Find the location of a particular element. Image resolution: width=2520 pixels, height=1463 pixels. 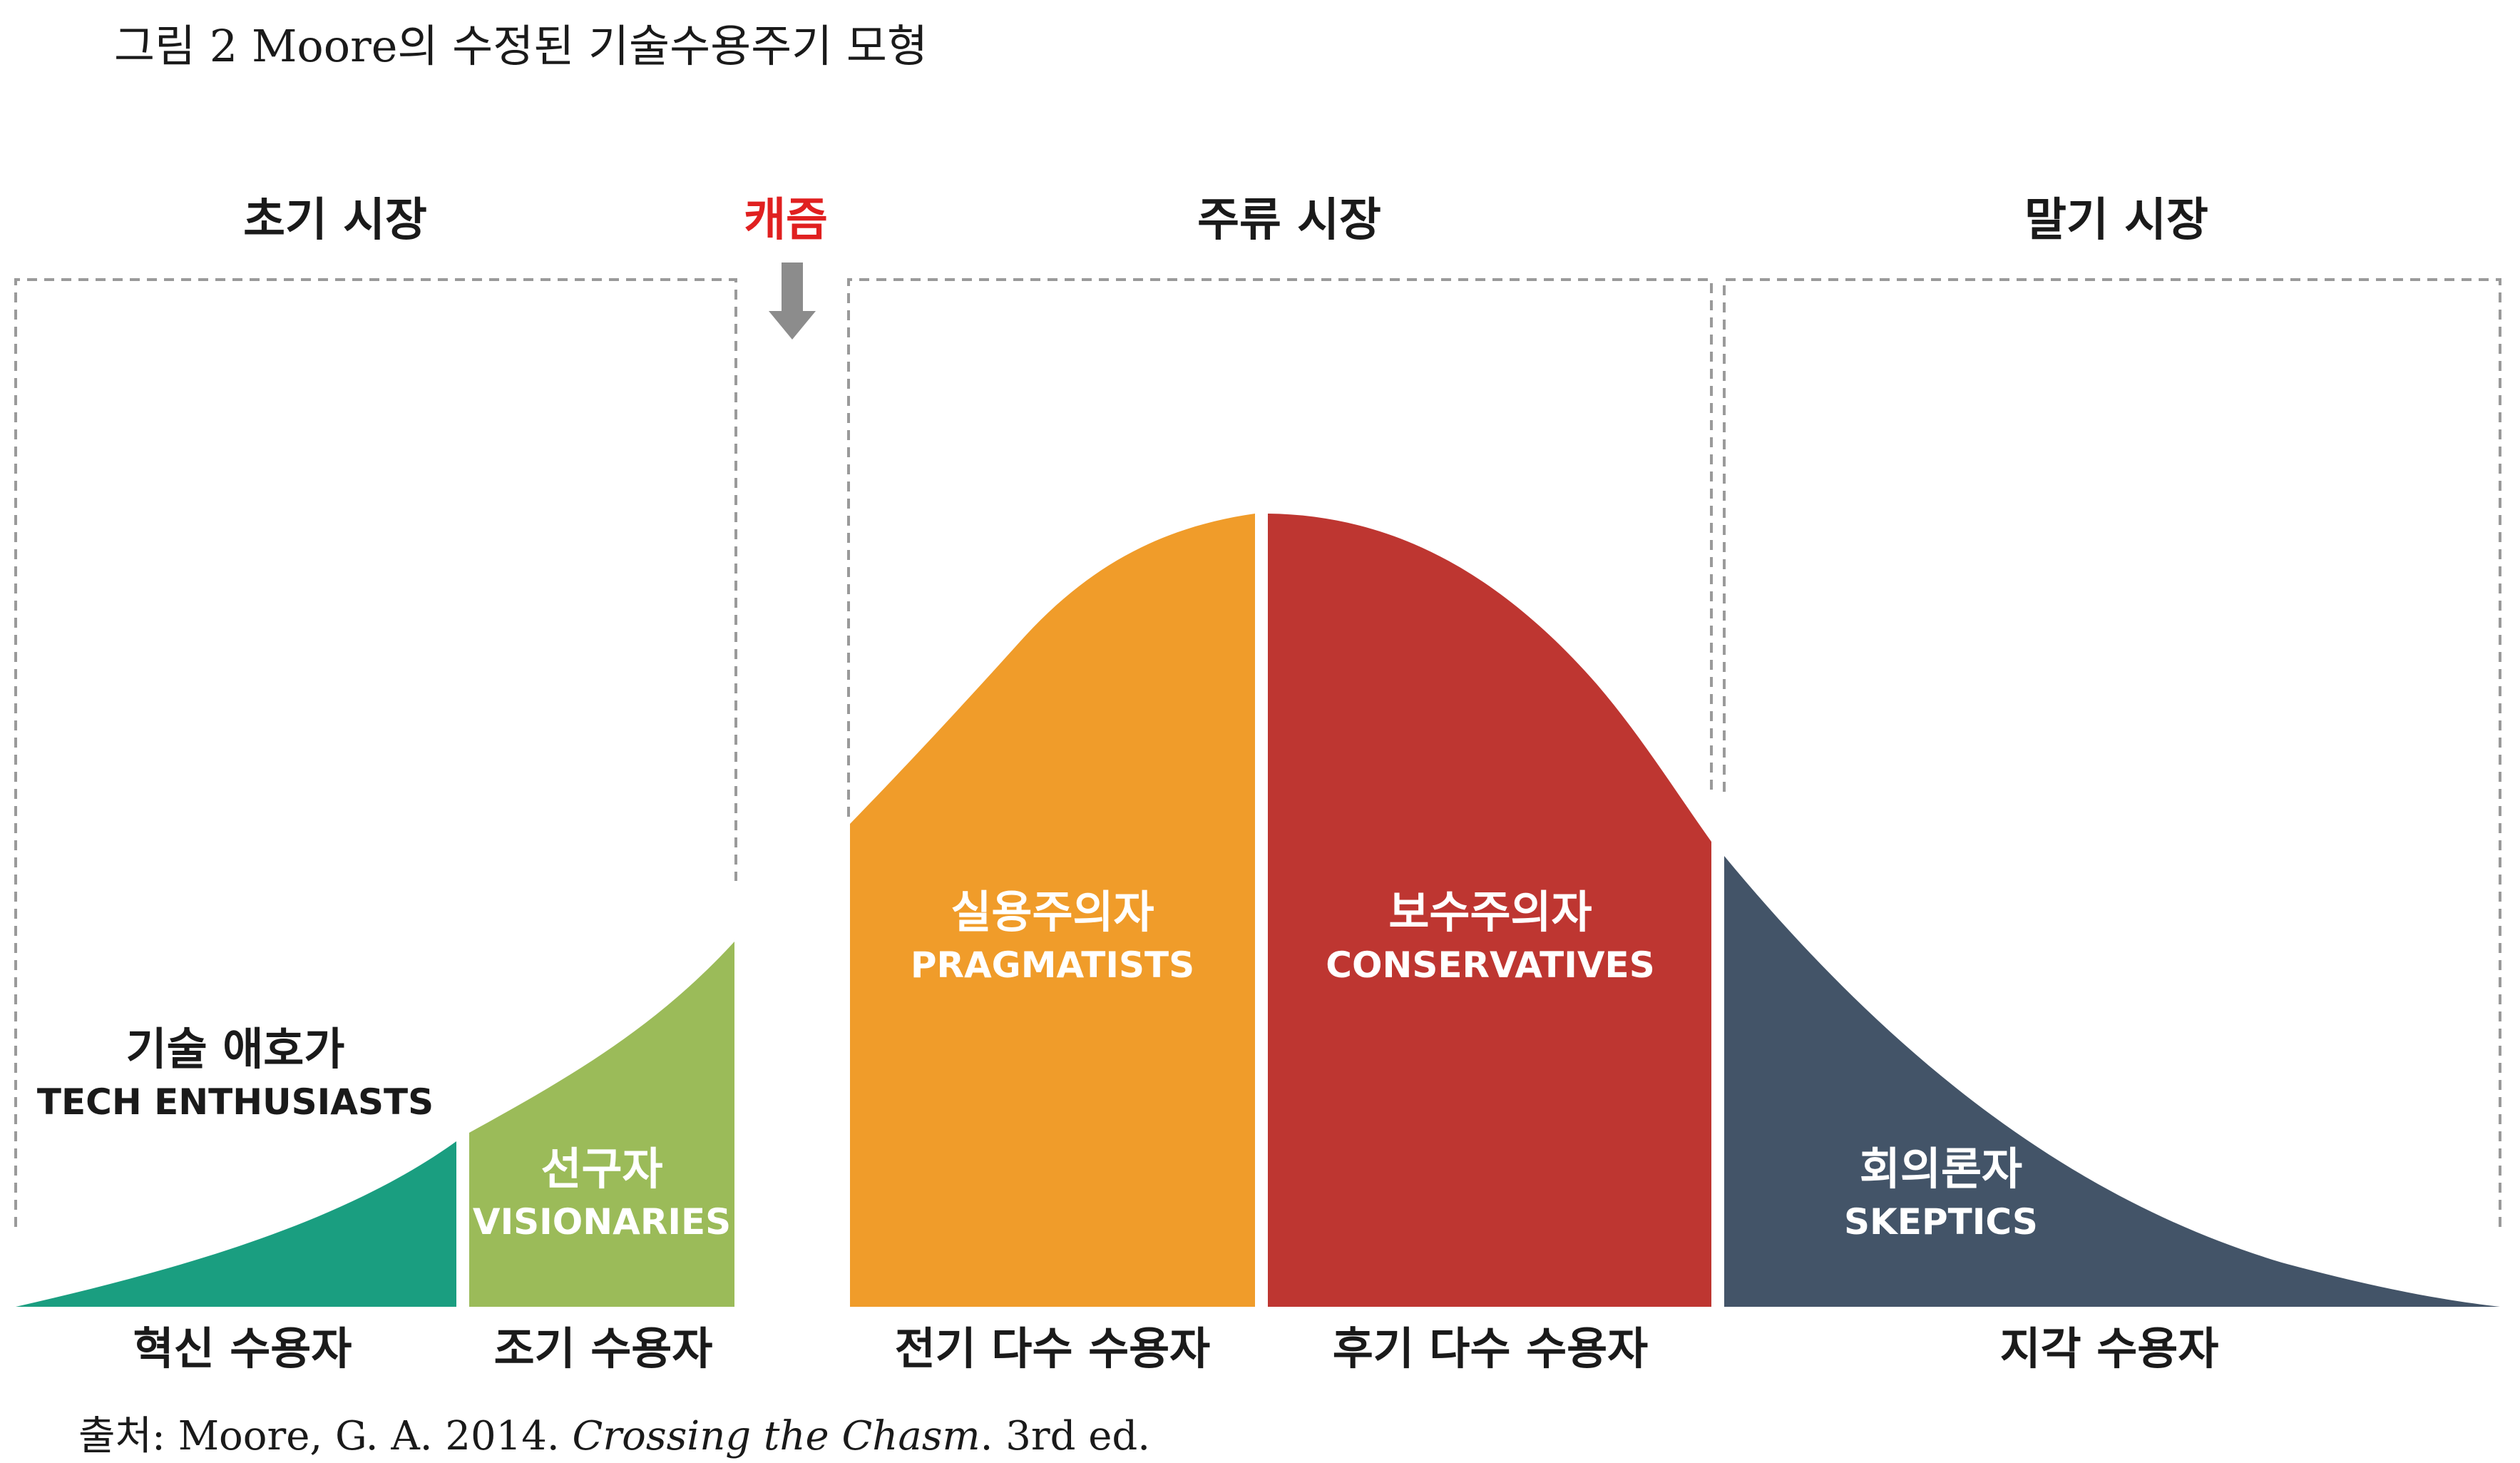

early-adopters-segment is located at coordinates (601, 1124).